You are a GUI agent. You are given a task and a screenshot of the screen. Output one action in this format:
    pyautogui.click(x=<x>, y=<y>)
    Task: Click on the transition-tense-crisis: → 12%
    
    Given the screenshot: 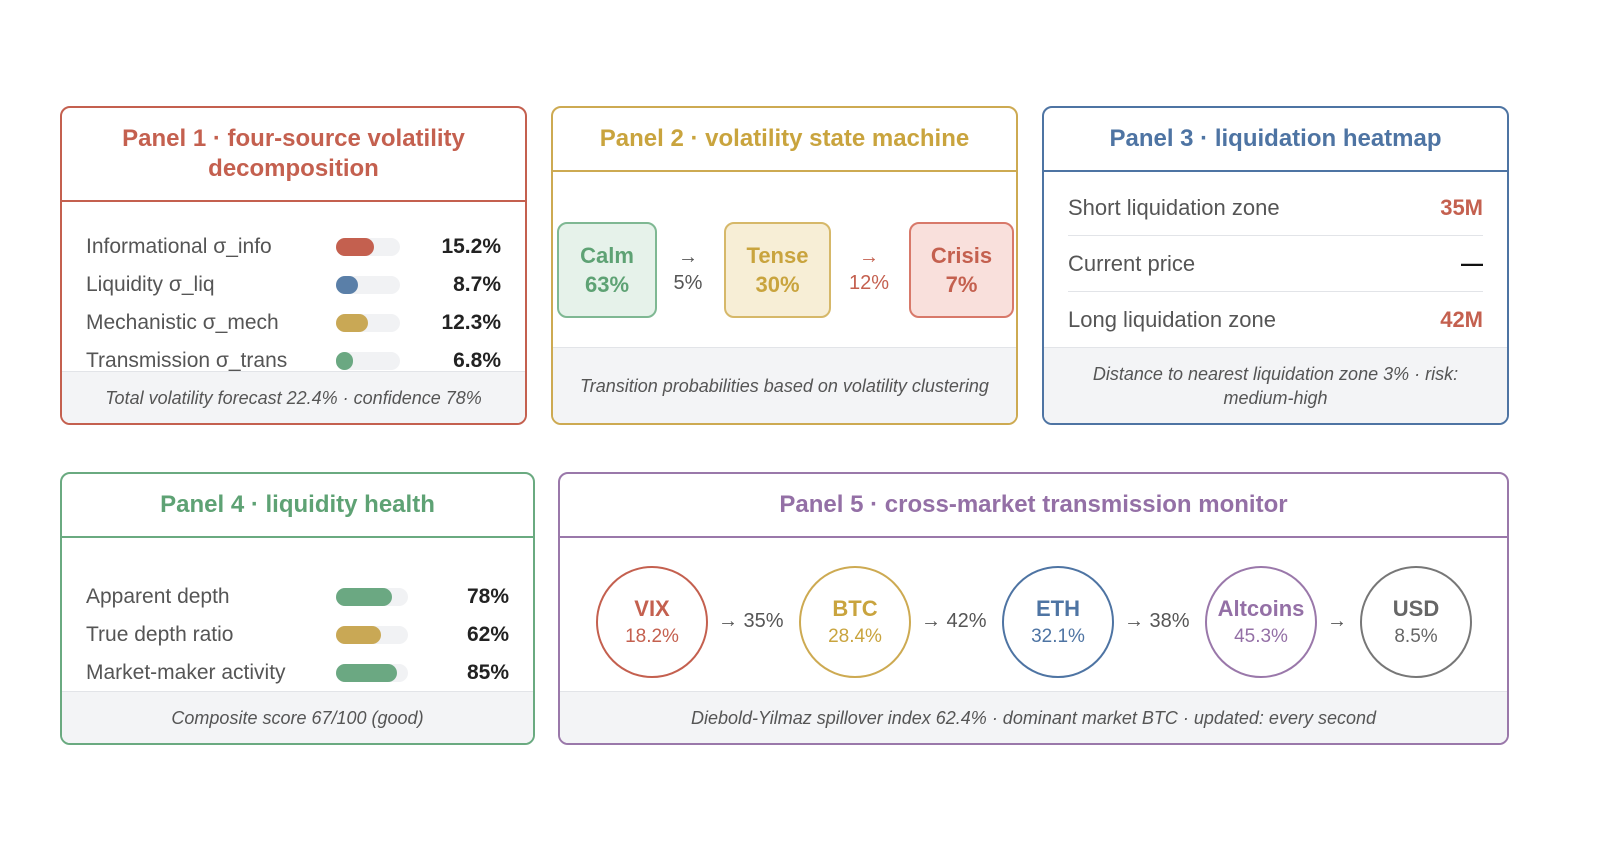 What is the action you would take?
    pyautogui.click(x=869, y=270)
    